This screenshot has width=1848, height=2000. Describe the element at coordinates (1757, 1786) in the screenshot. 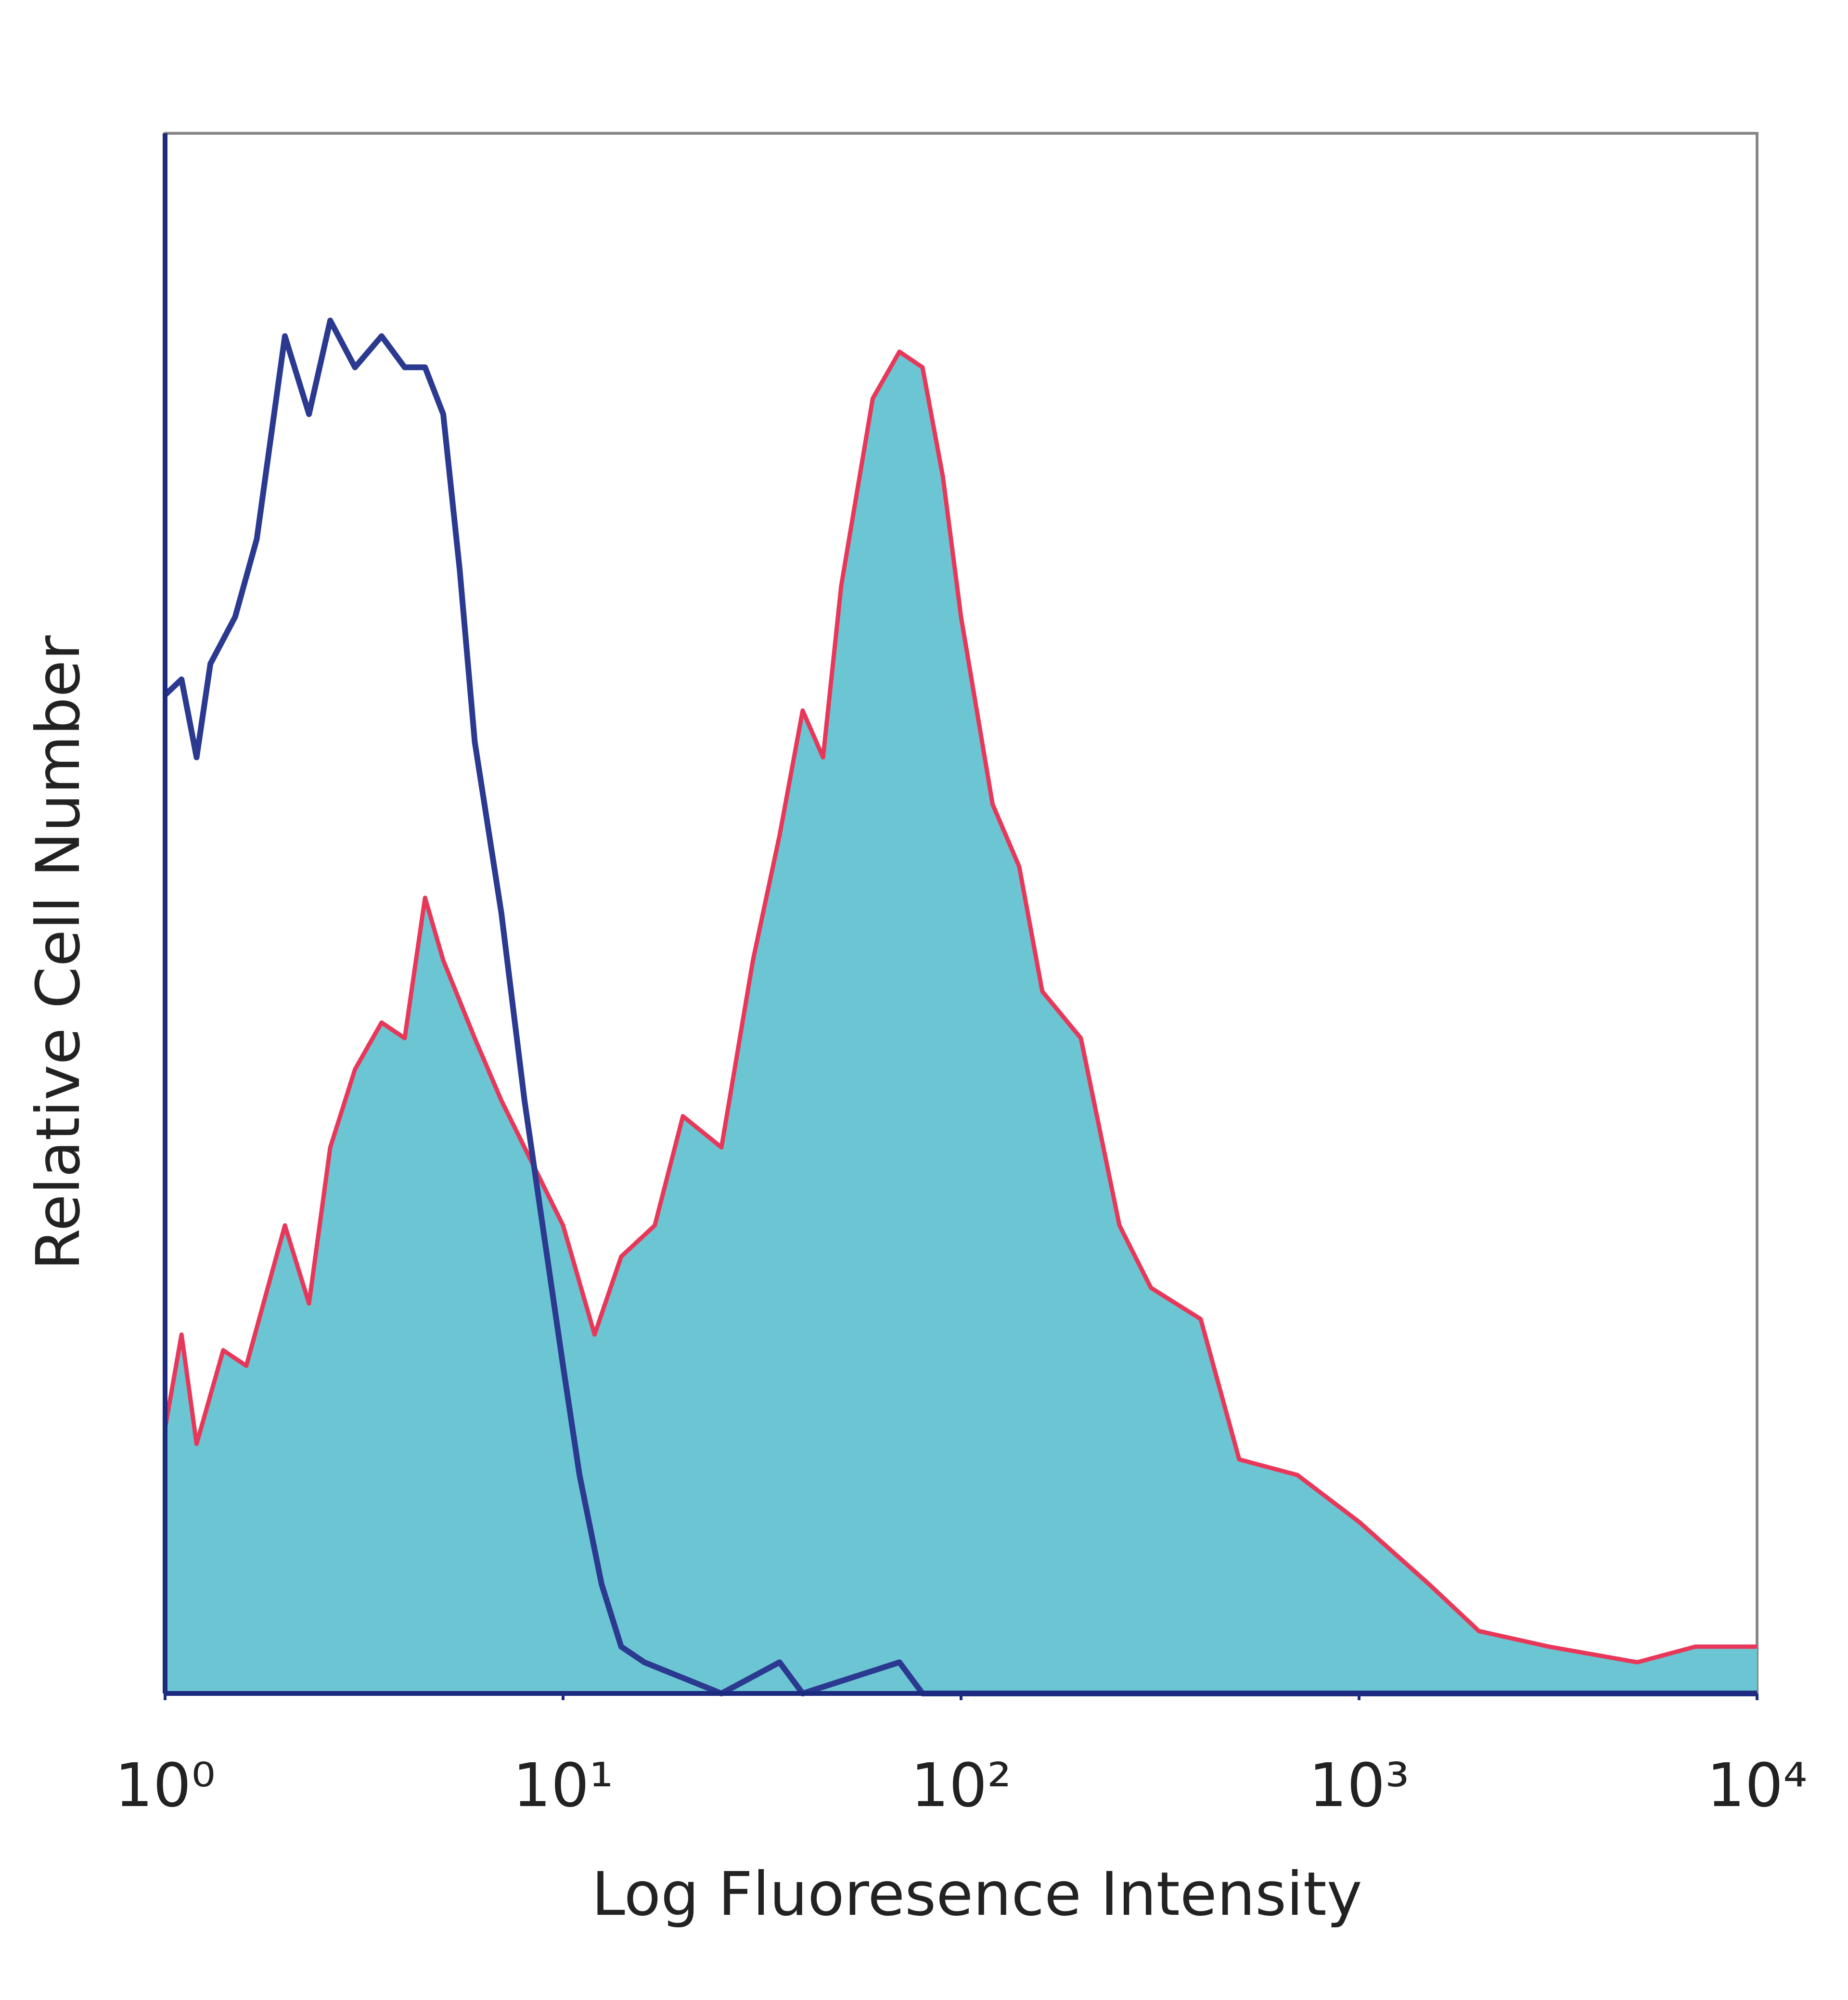

I see `x-tick-label: 10⁴` at that location.